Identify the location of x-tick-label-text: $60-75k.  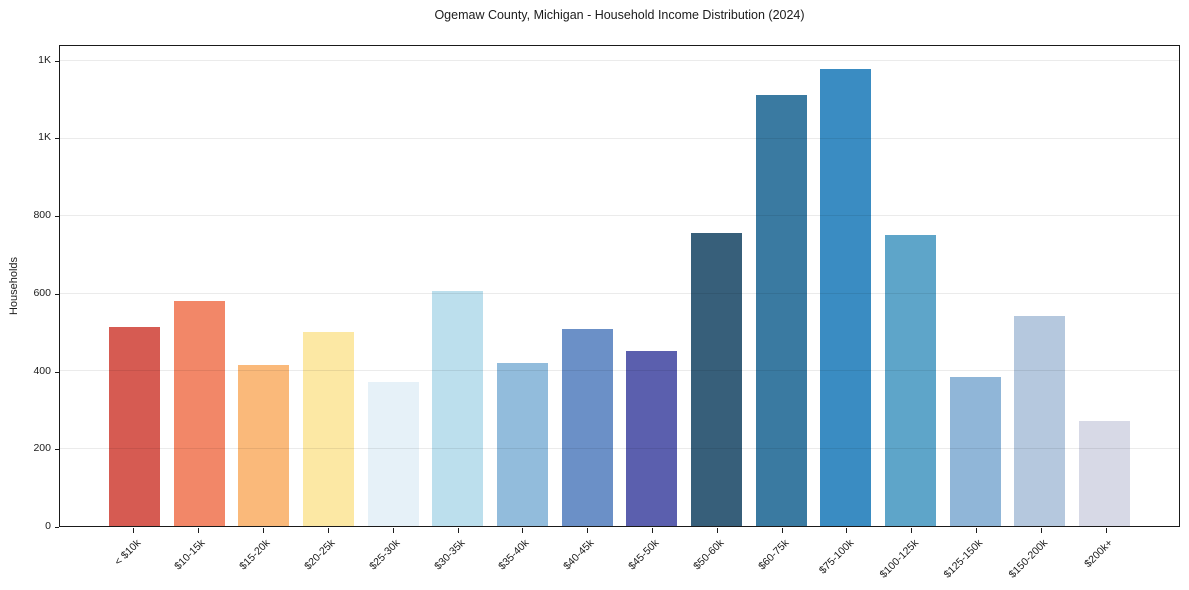
(773, 555).